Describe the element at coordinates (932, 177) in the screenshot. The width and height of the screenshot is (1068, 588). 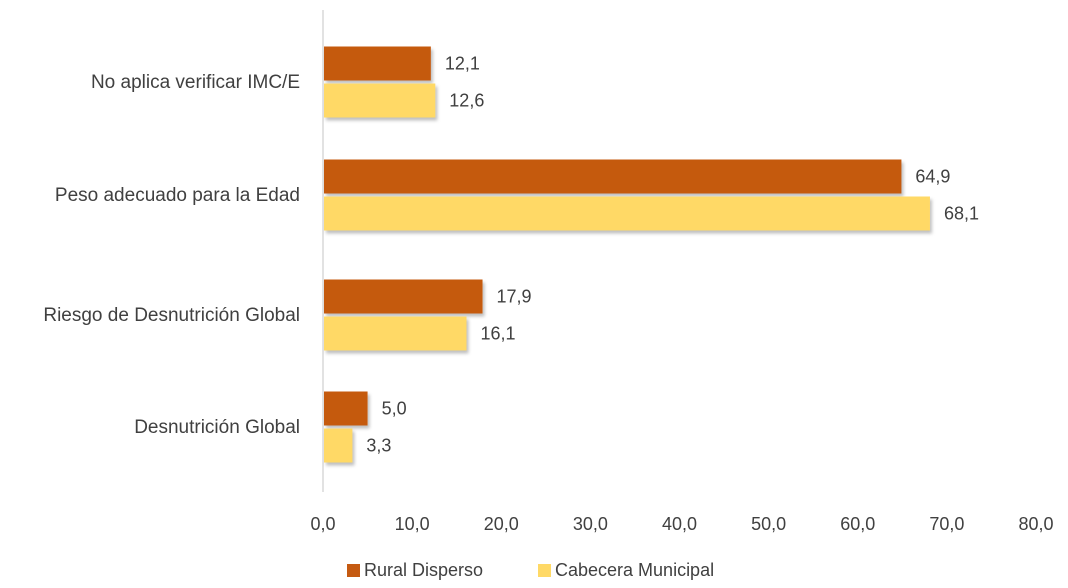
I see `data-label: 64,9` at that location.